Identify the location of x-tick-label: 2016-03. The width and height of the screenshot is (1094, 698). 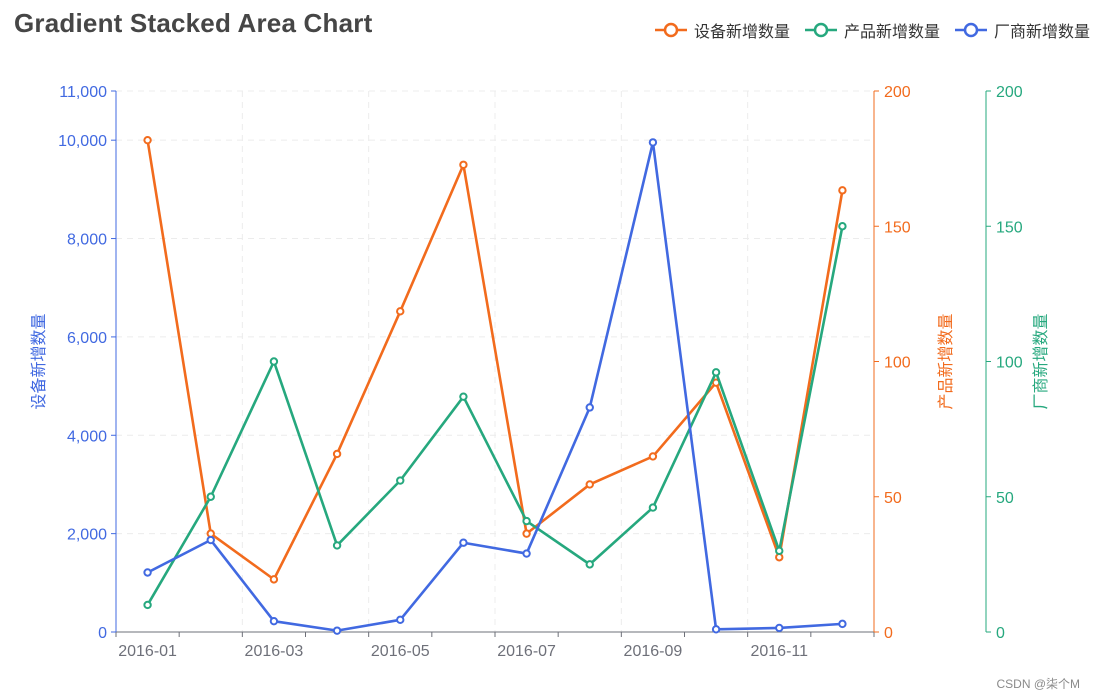
(274, 651).